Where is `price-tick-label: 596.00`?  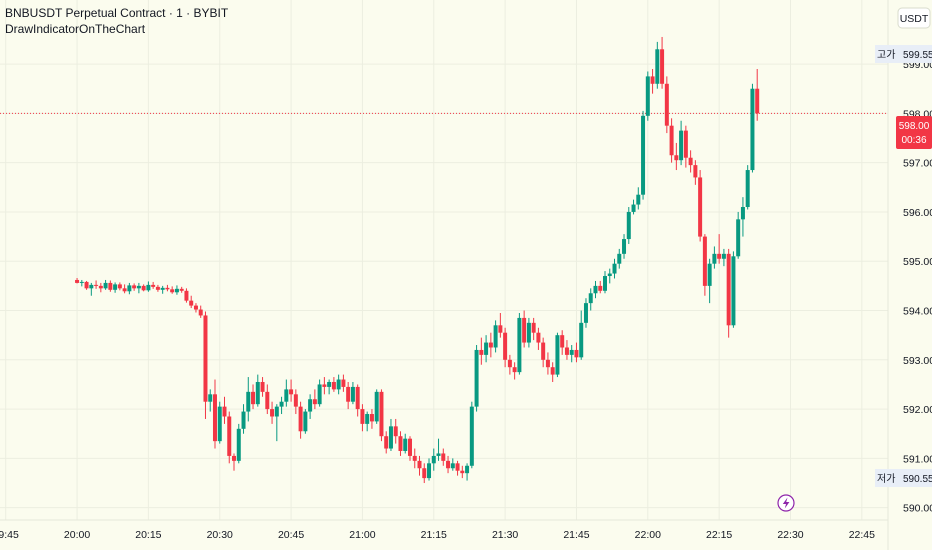 price-tick-label: 596.00 is located at coordinates (917, 213).